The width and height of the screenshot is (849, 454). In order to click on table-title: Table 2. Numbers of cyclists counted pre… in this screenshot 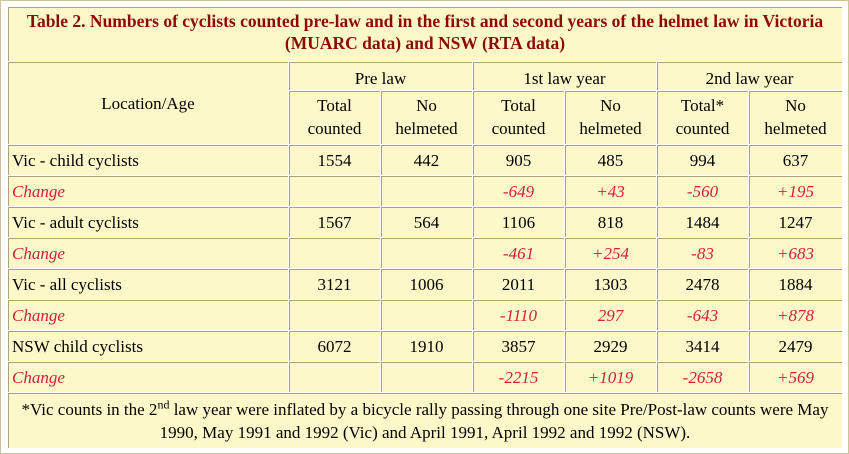, I will do `click(425, 34)`.